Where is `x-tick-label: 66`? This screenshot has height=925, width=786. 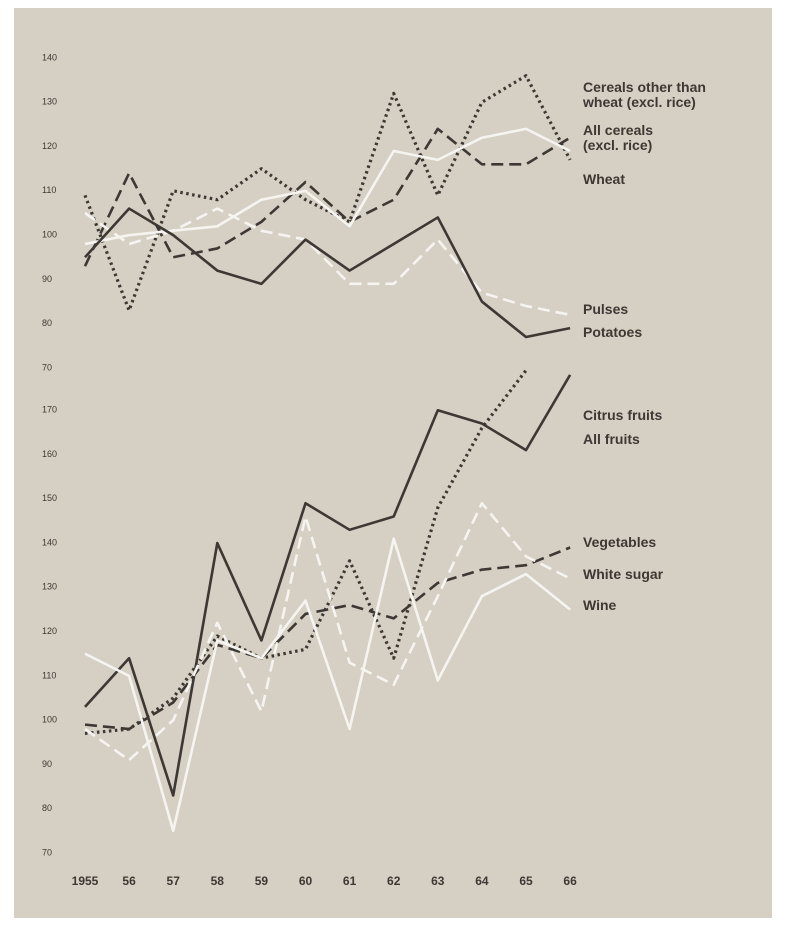 x-tick-label: 66 is located at coordinates (570, 881).